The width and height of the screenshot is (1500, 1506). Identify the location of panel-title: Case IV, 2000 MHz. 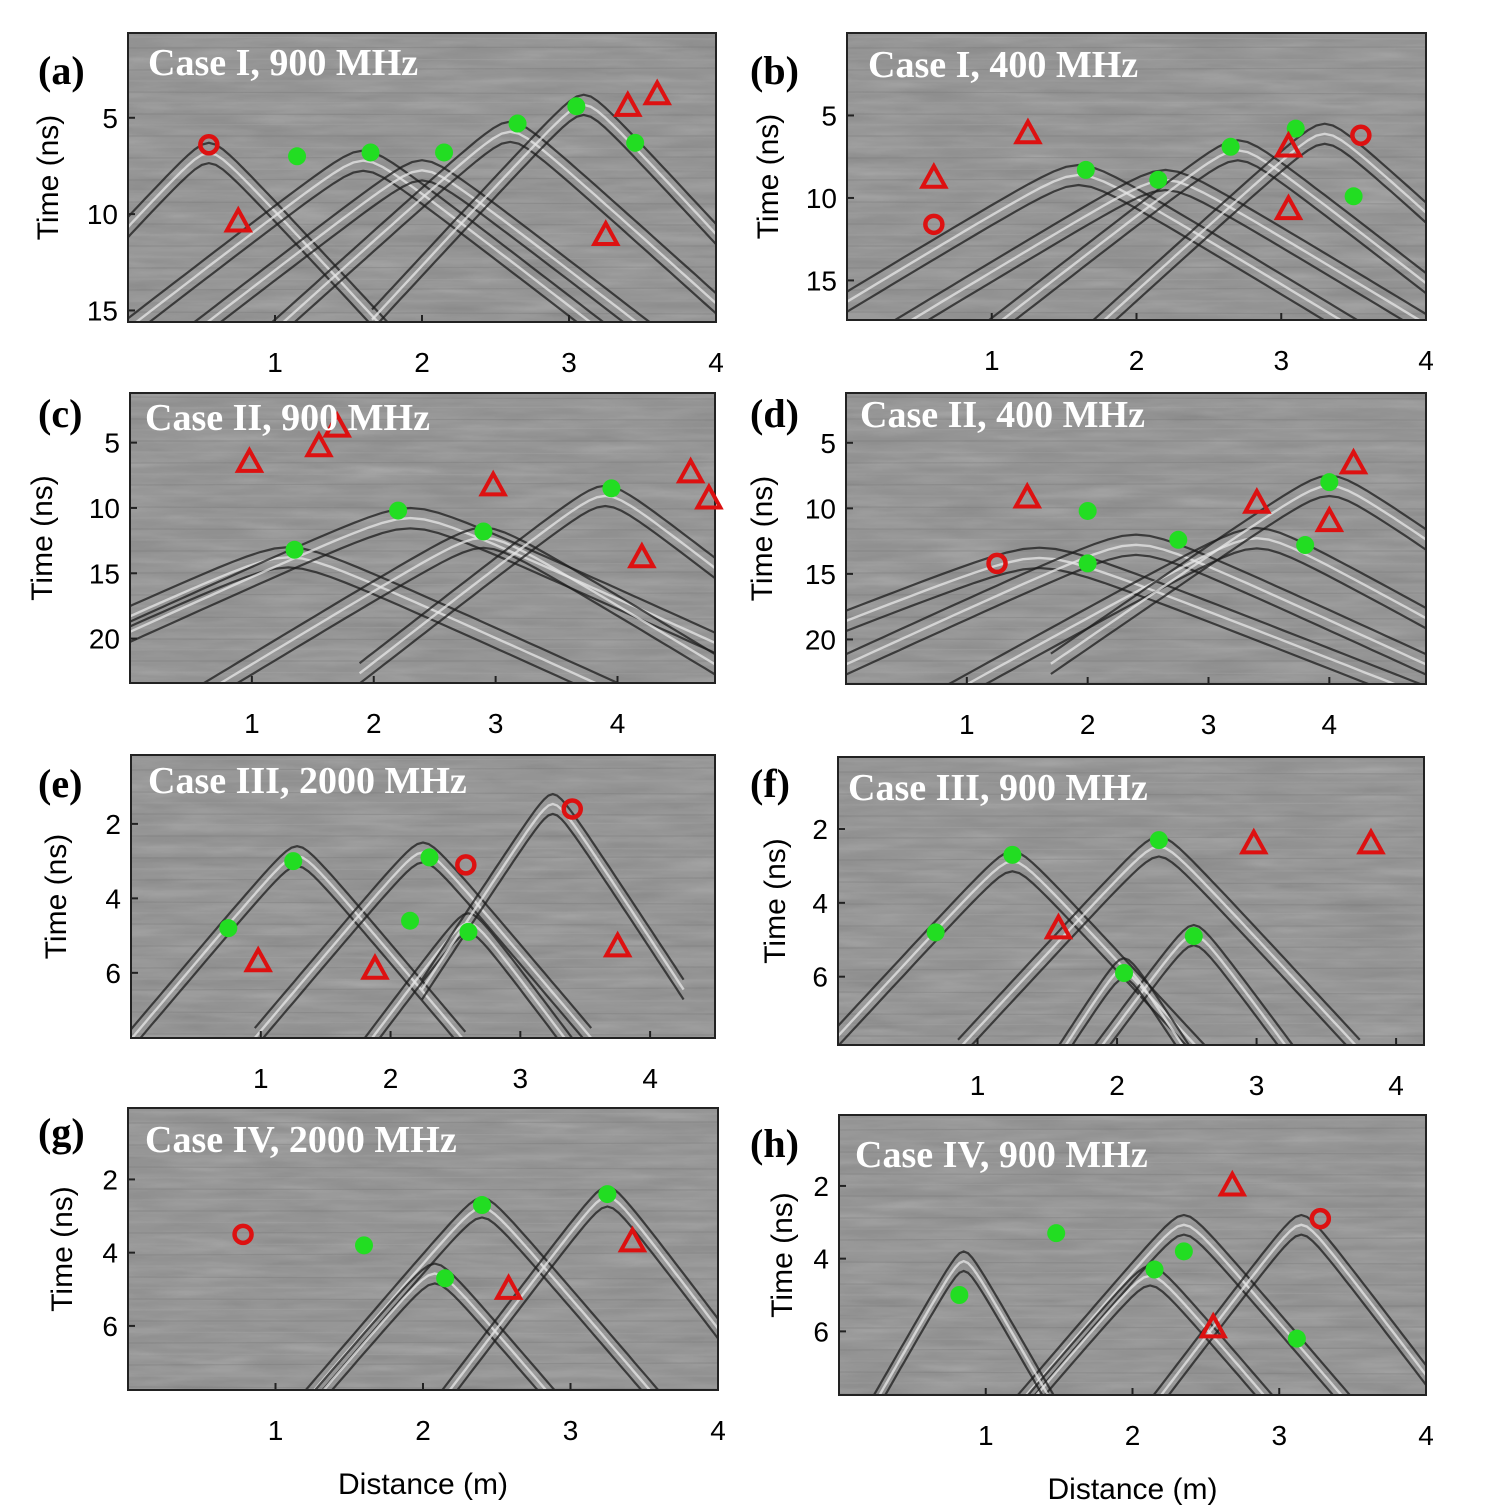
(301, 1140).